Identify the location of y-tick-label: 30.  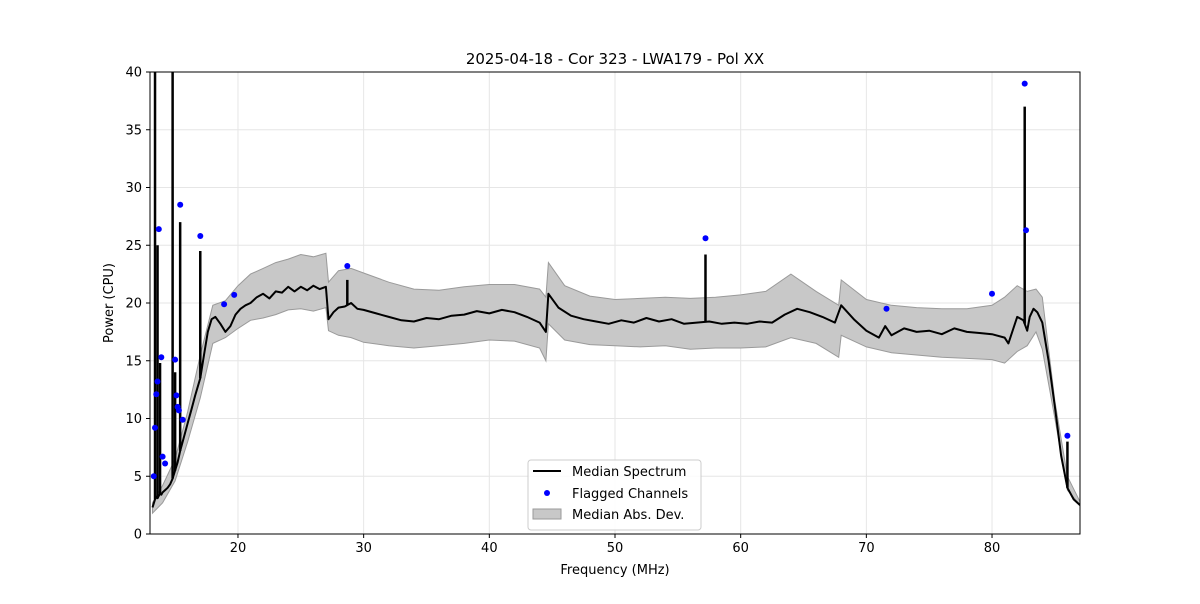
(133, 188).